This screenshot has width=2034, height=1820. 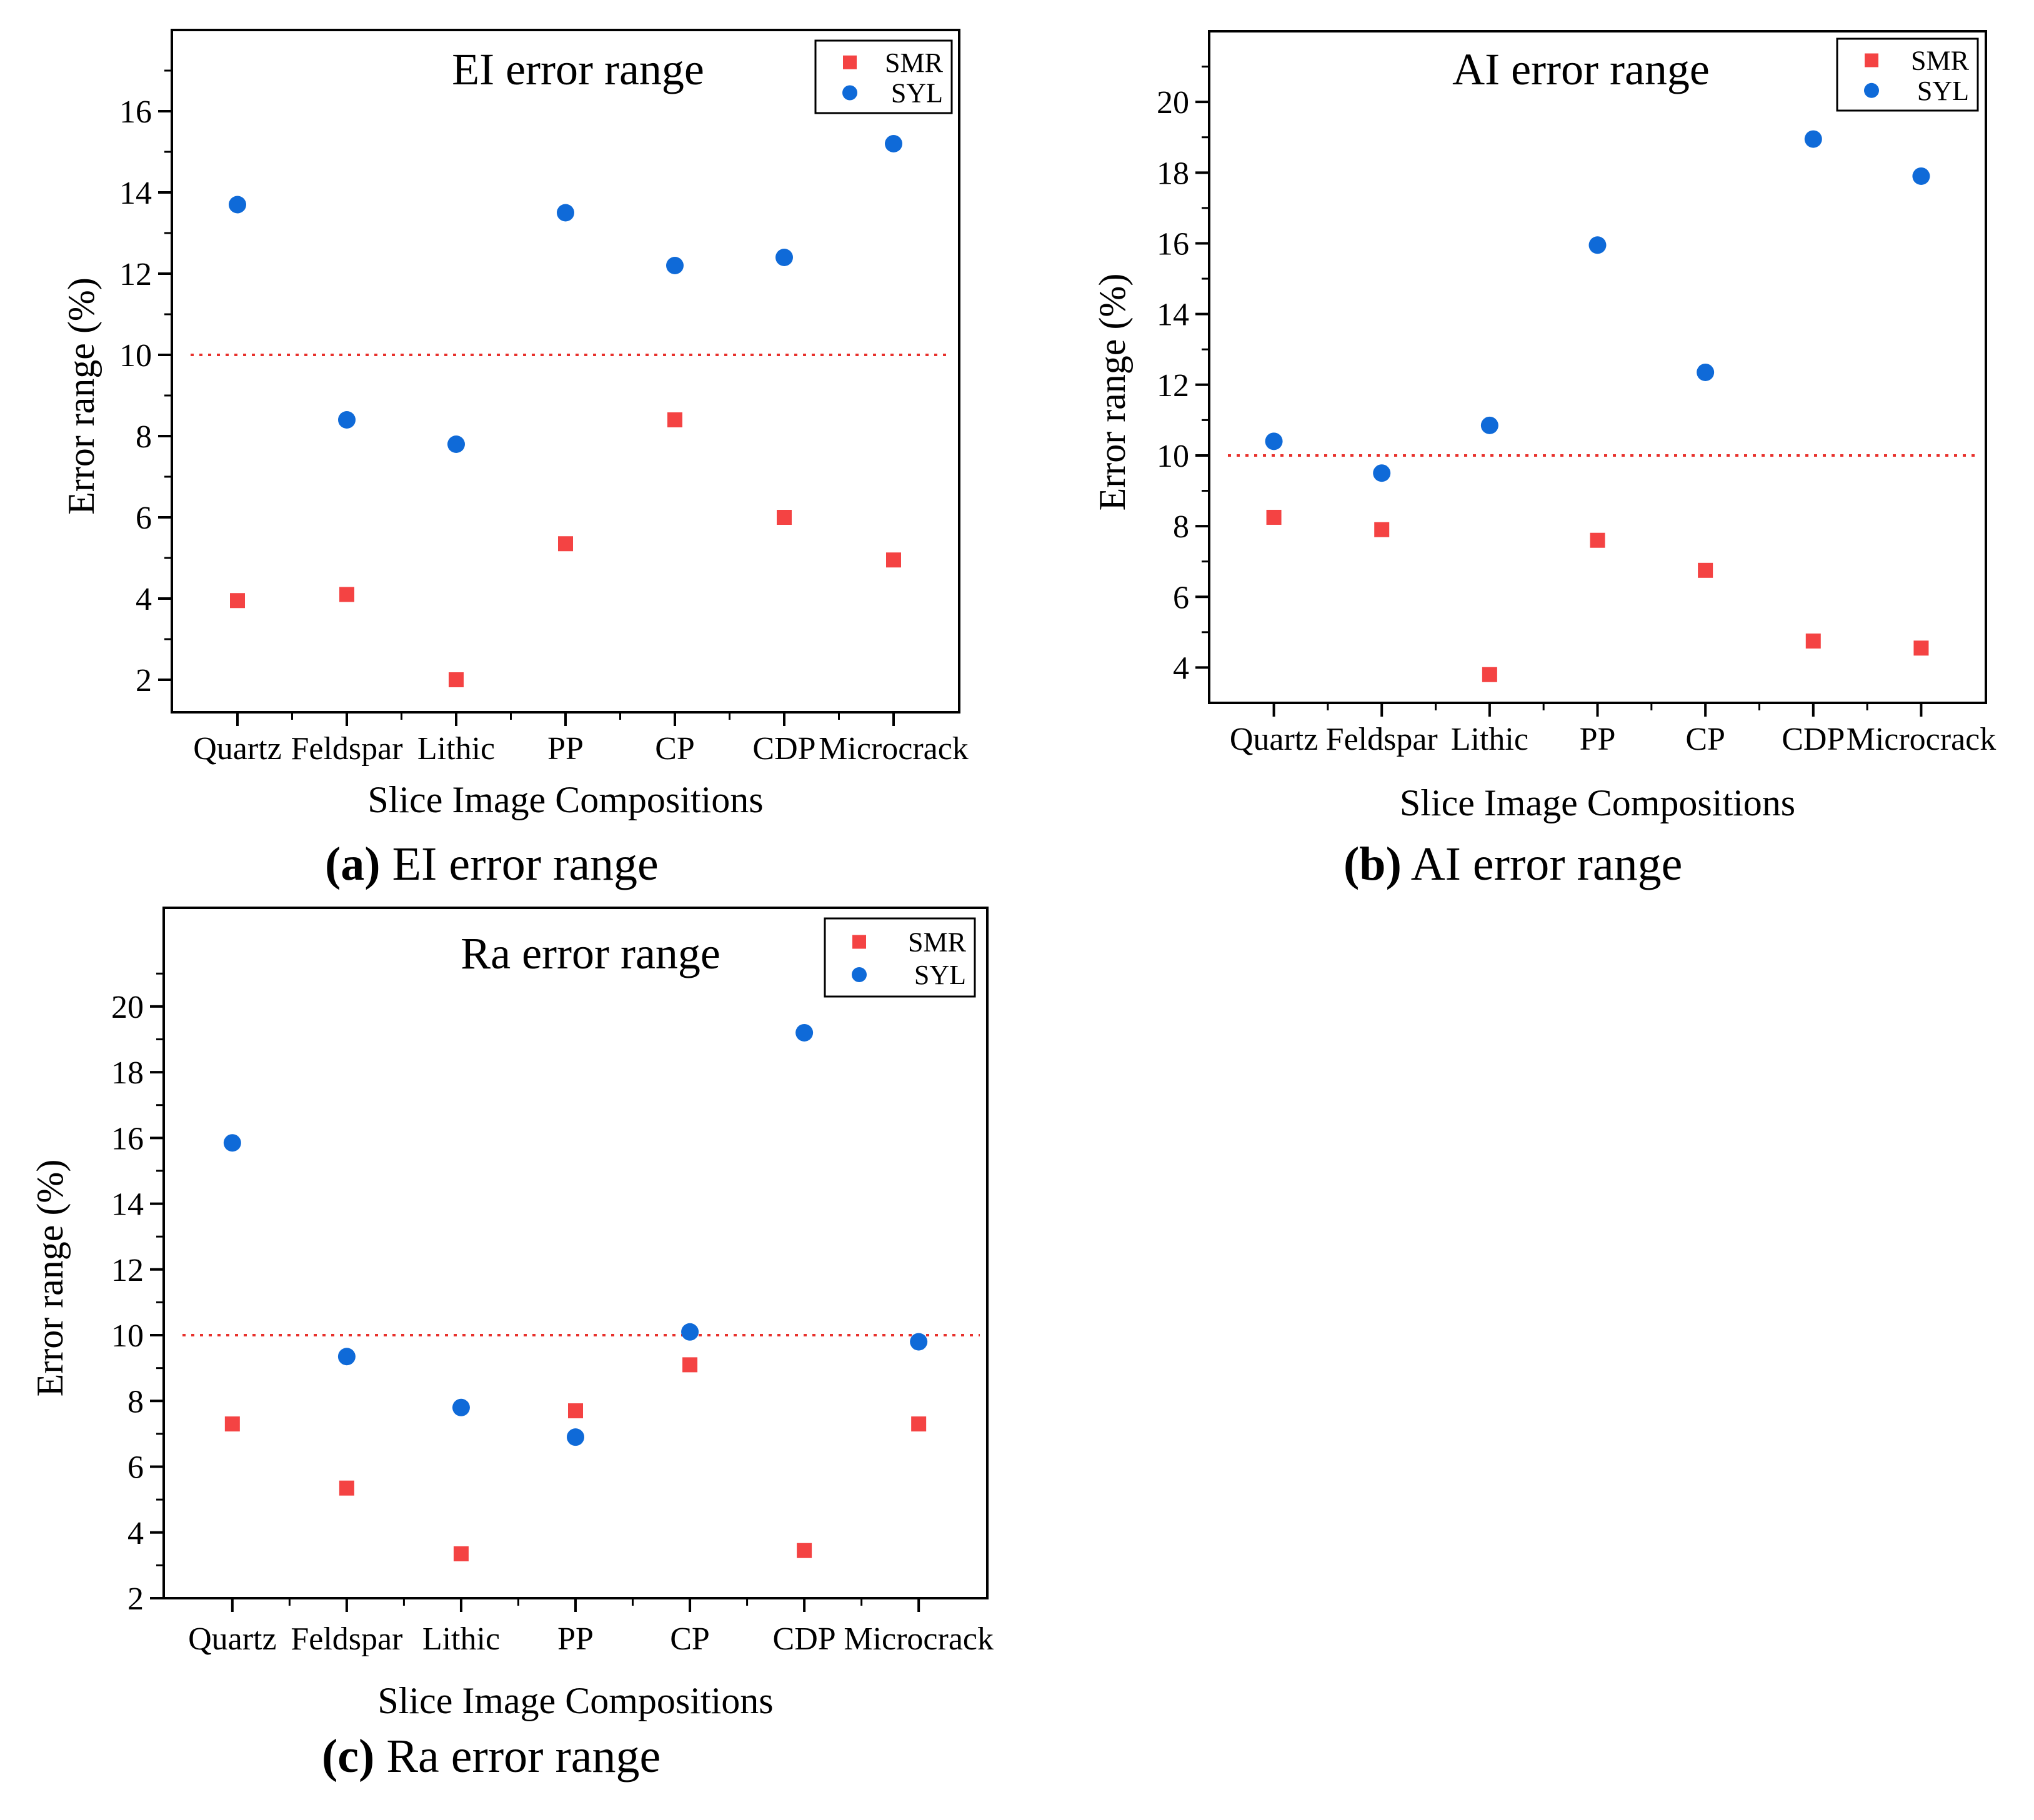 I want to click on chart-a-y-tick-label: 16, so click(x=135, y=112).